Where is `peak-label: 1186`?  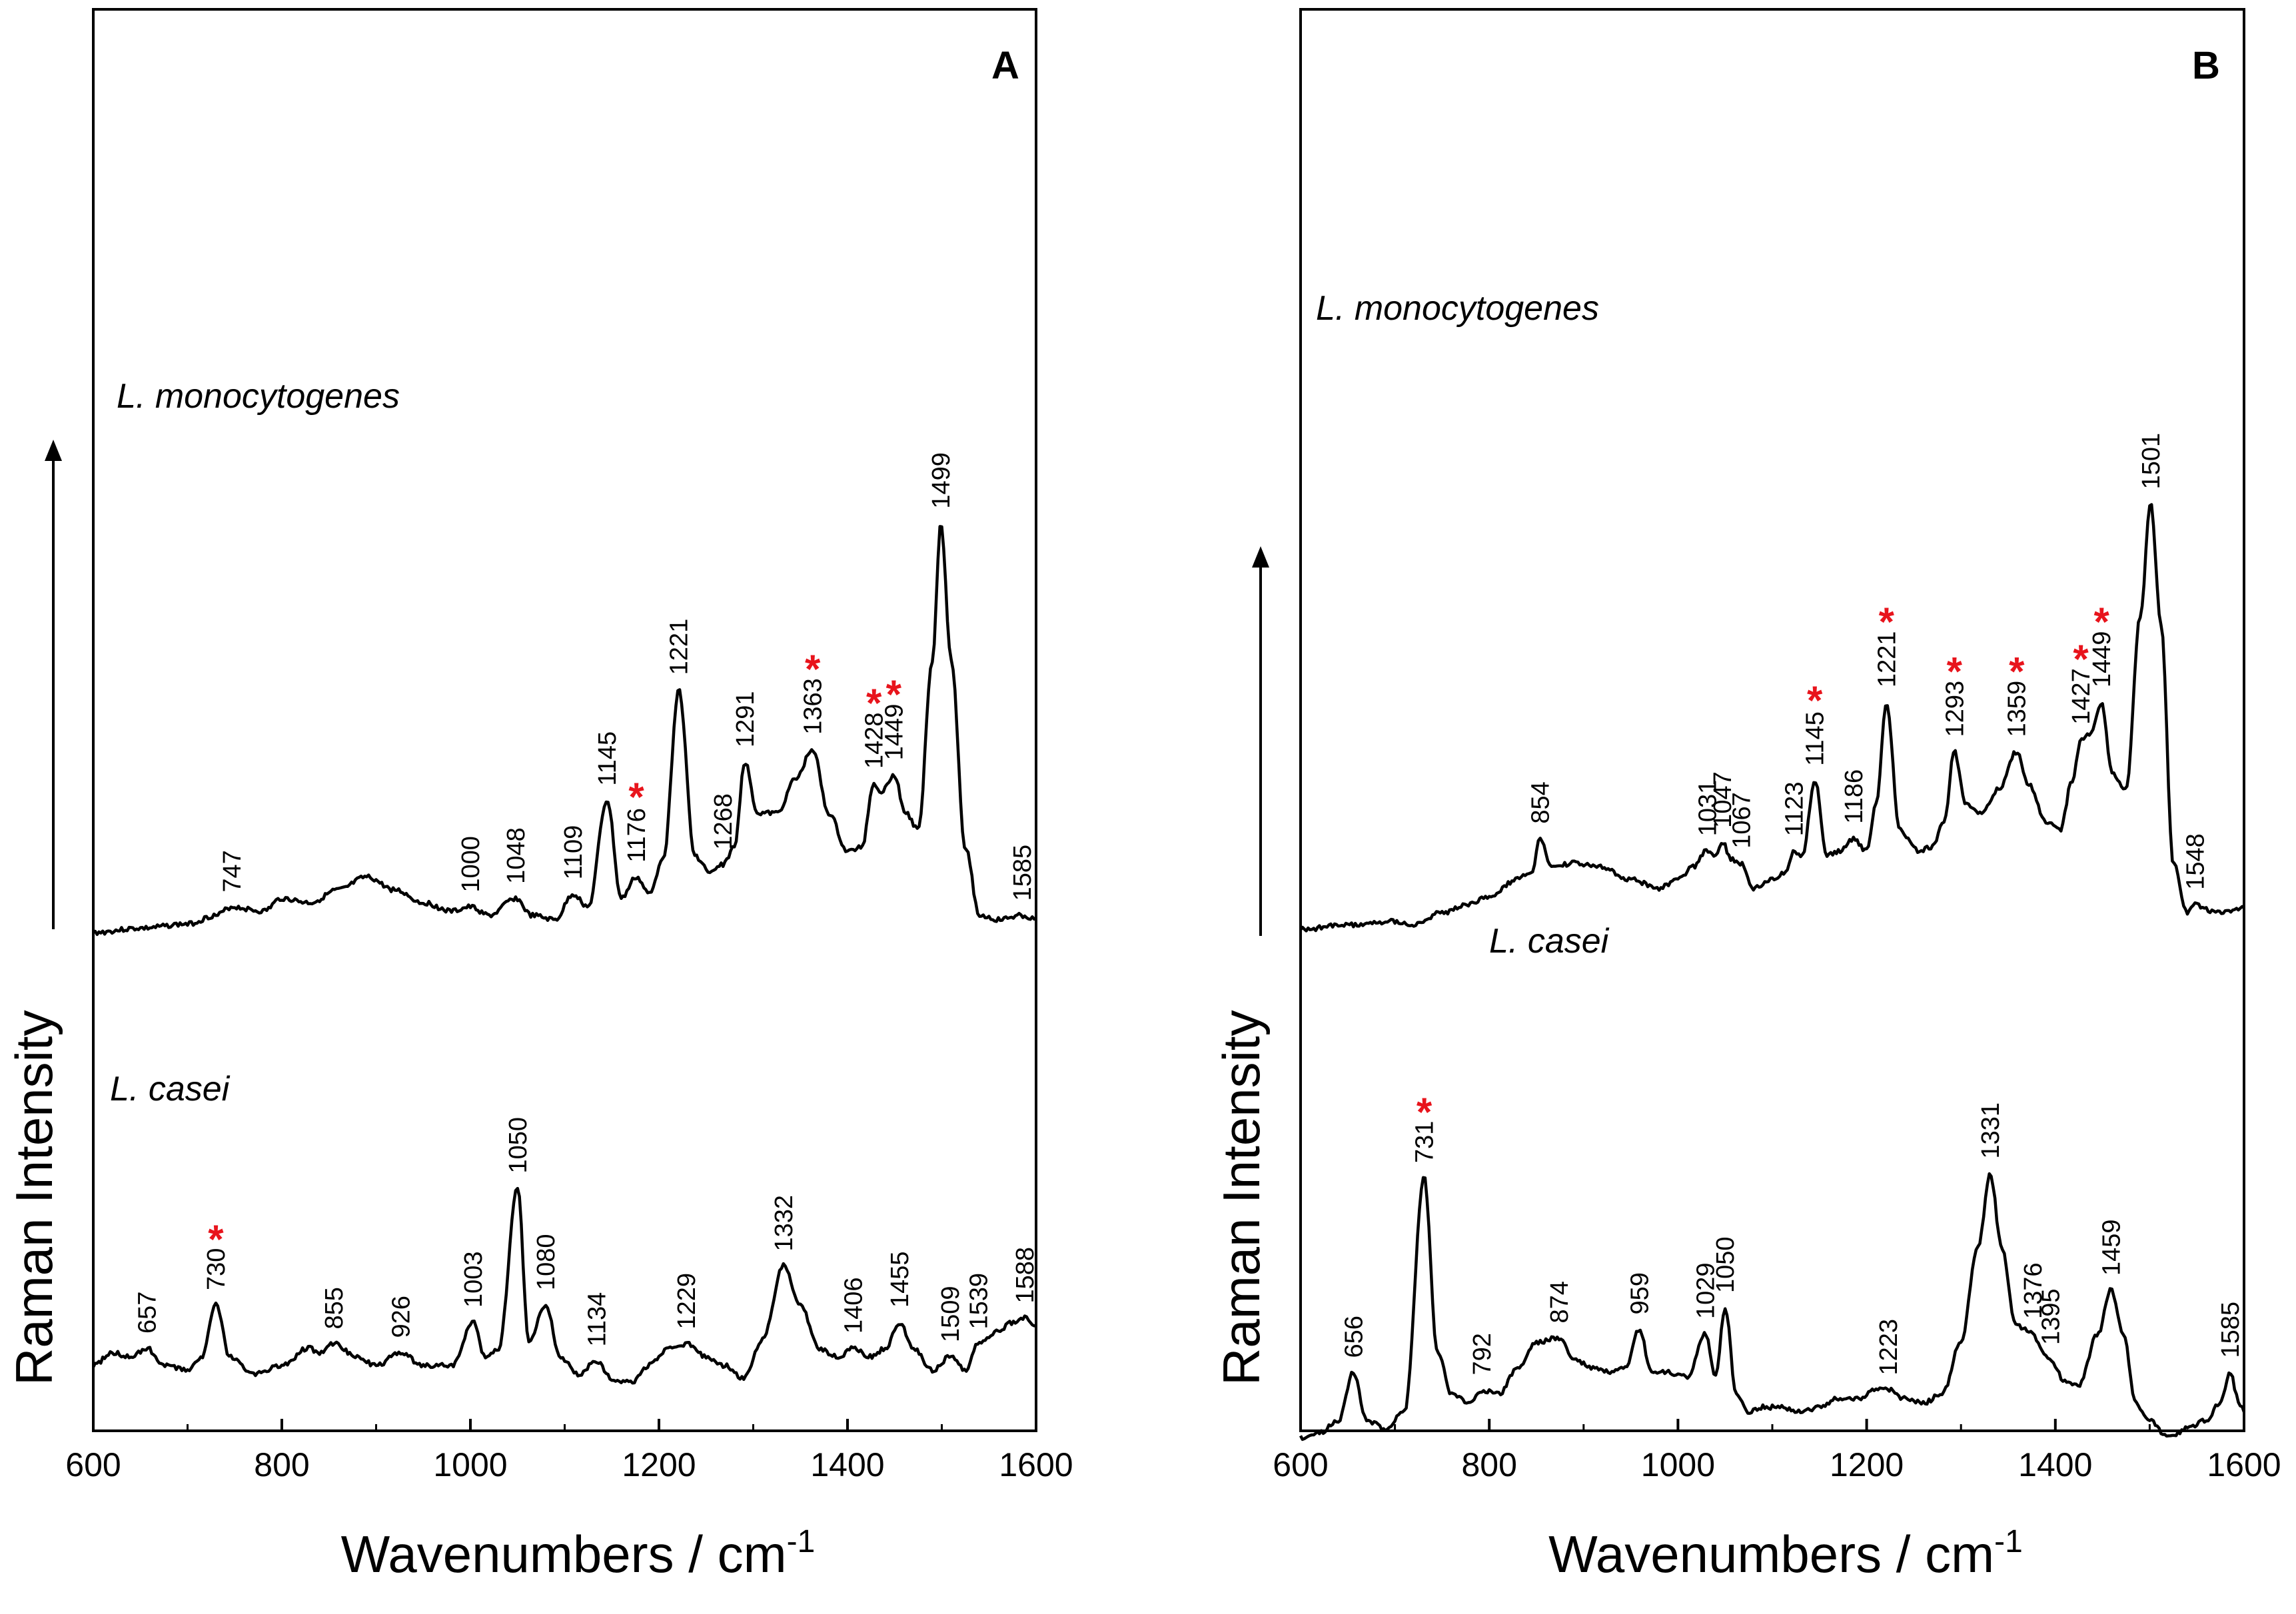 peak-label: 1186 is located at coordinates (1854, 796).